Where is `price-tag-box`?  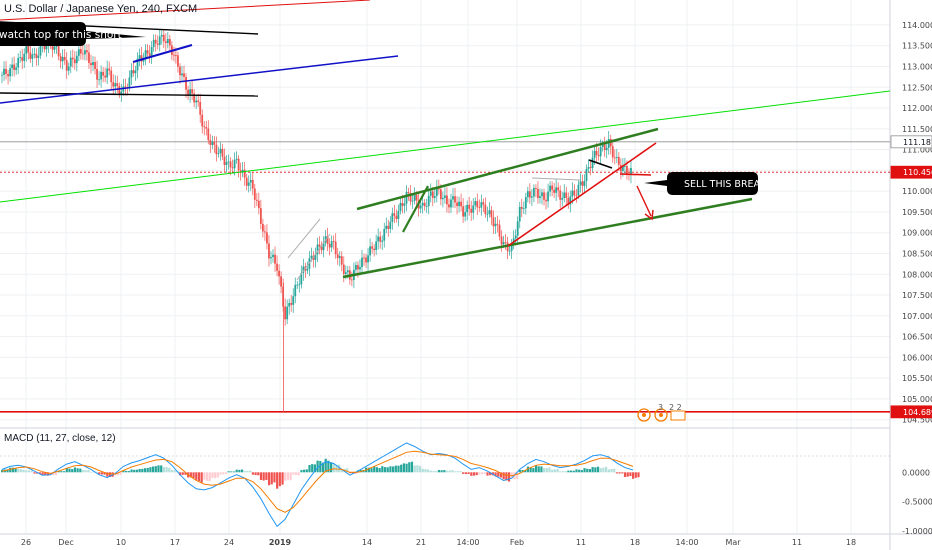
price-tag-box is located at coordinates (911, 172).